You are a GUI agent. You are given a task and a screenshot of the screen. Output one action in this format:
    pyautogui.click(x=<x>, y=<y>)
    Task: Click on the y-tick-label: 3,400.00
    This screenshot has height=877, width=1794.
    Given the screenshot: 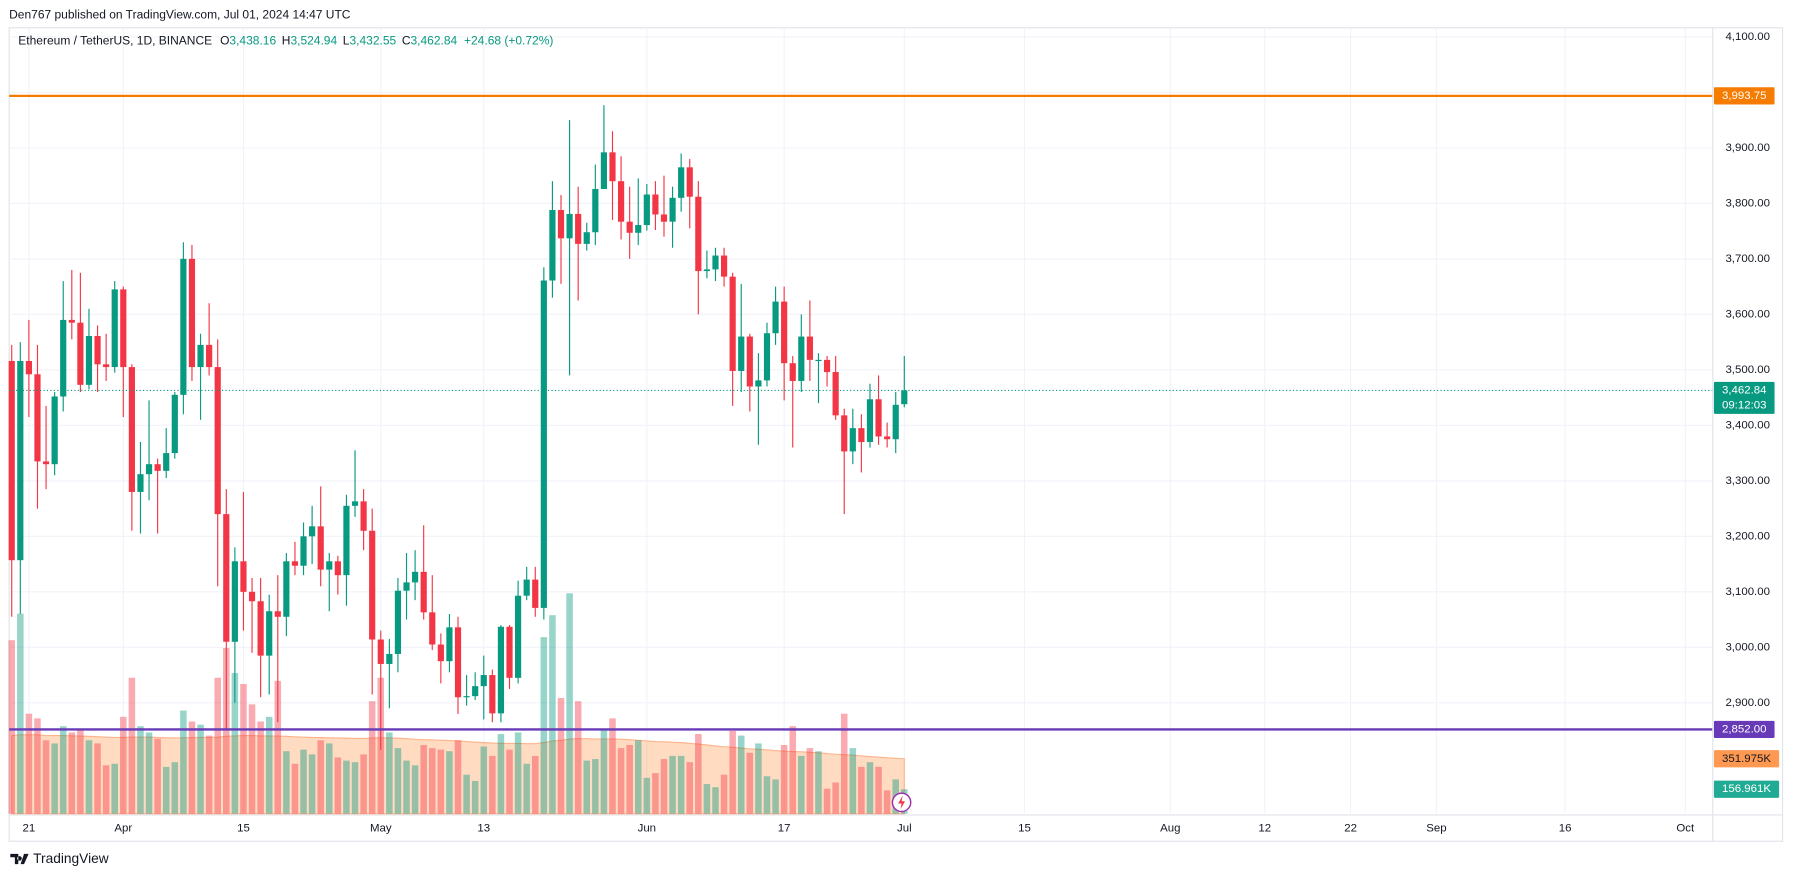 What is the action you would take?
    pyautogui.click(x=1747, y=425)
    